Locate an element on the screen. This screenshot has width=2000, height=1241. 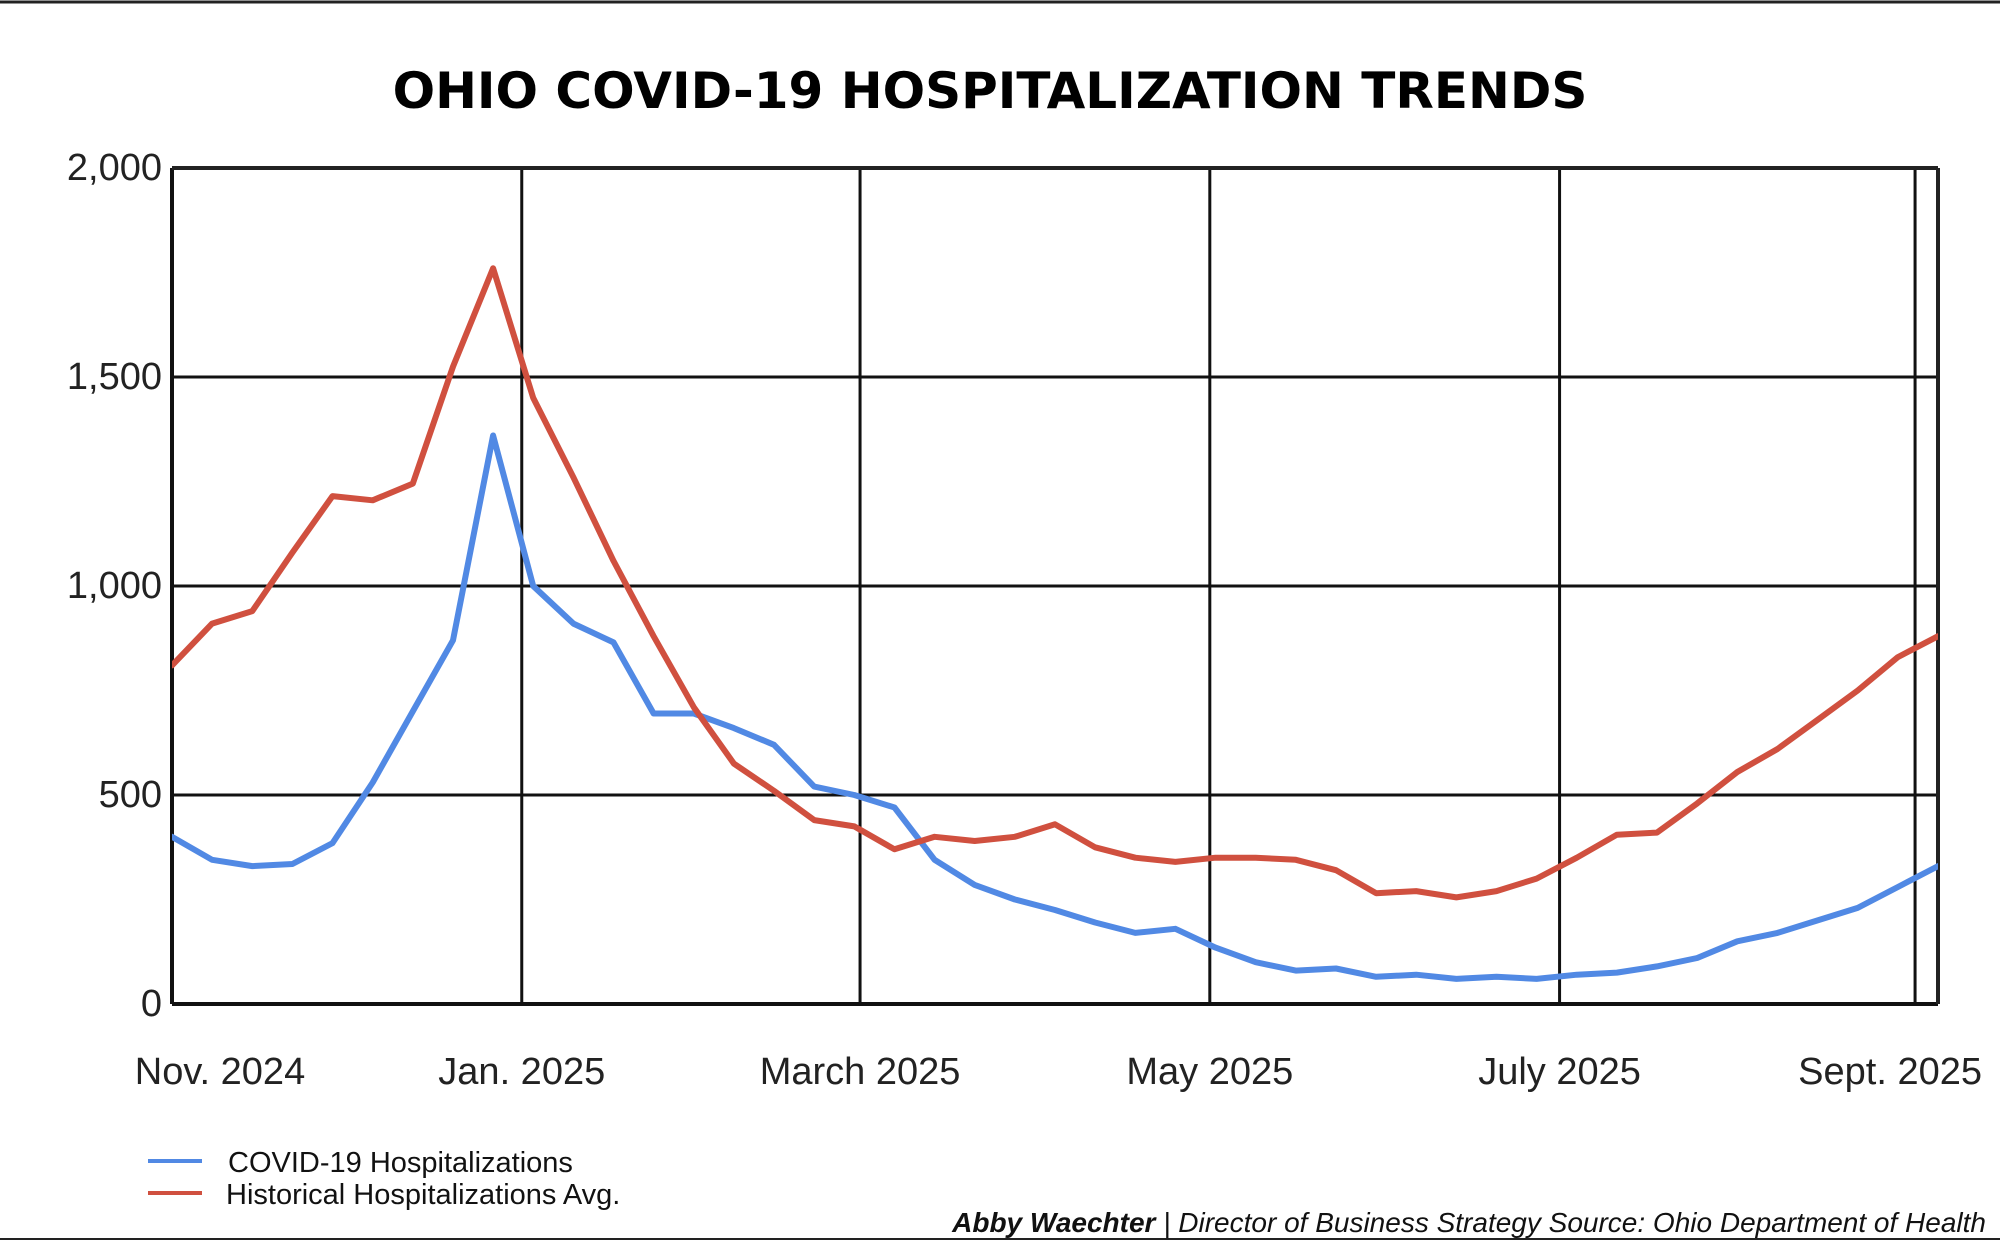
x-tick-label: Nov. 2024 is located at coordinates (220, 1072).